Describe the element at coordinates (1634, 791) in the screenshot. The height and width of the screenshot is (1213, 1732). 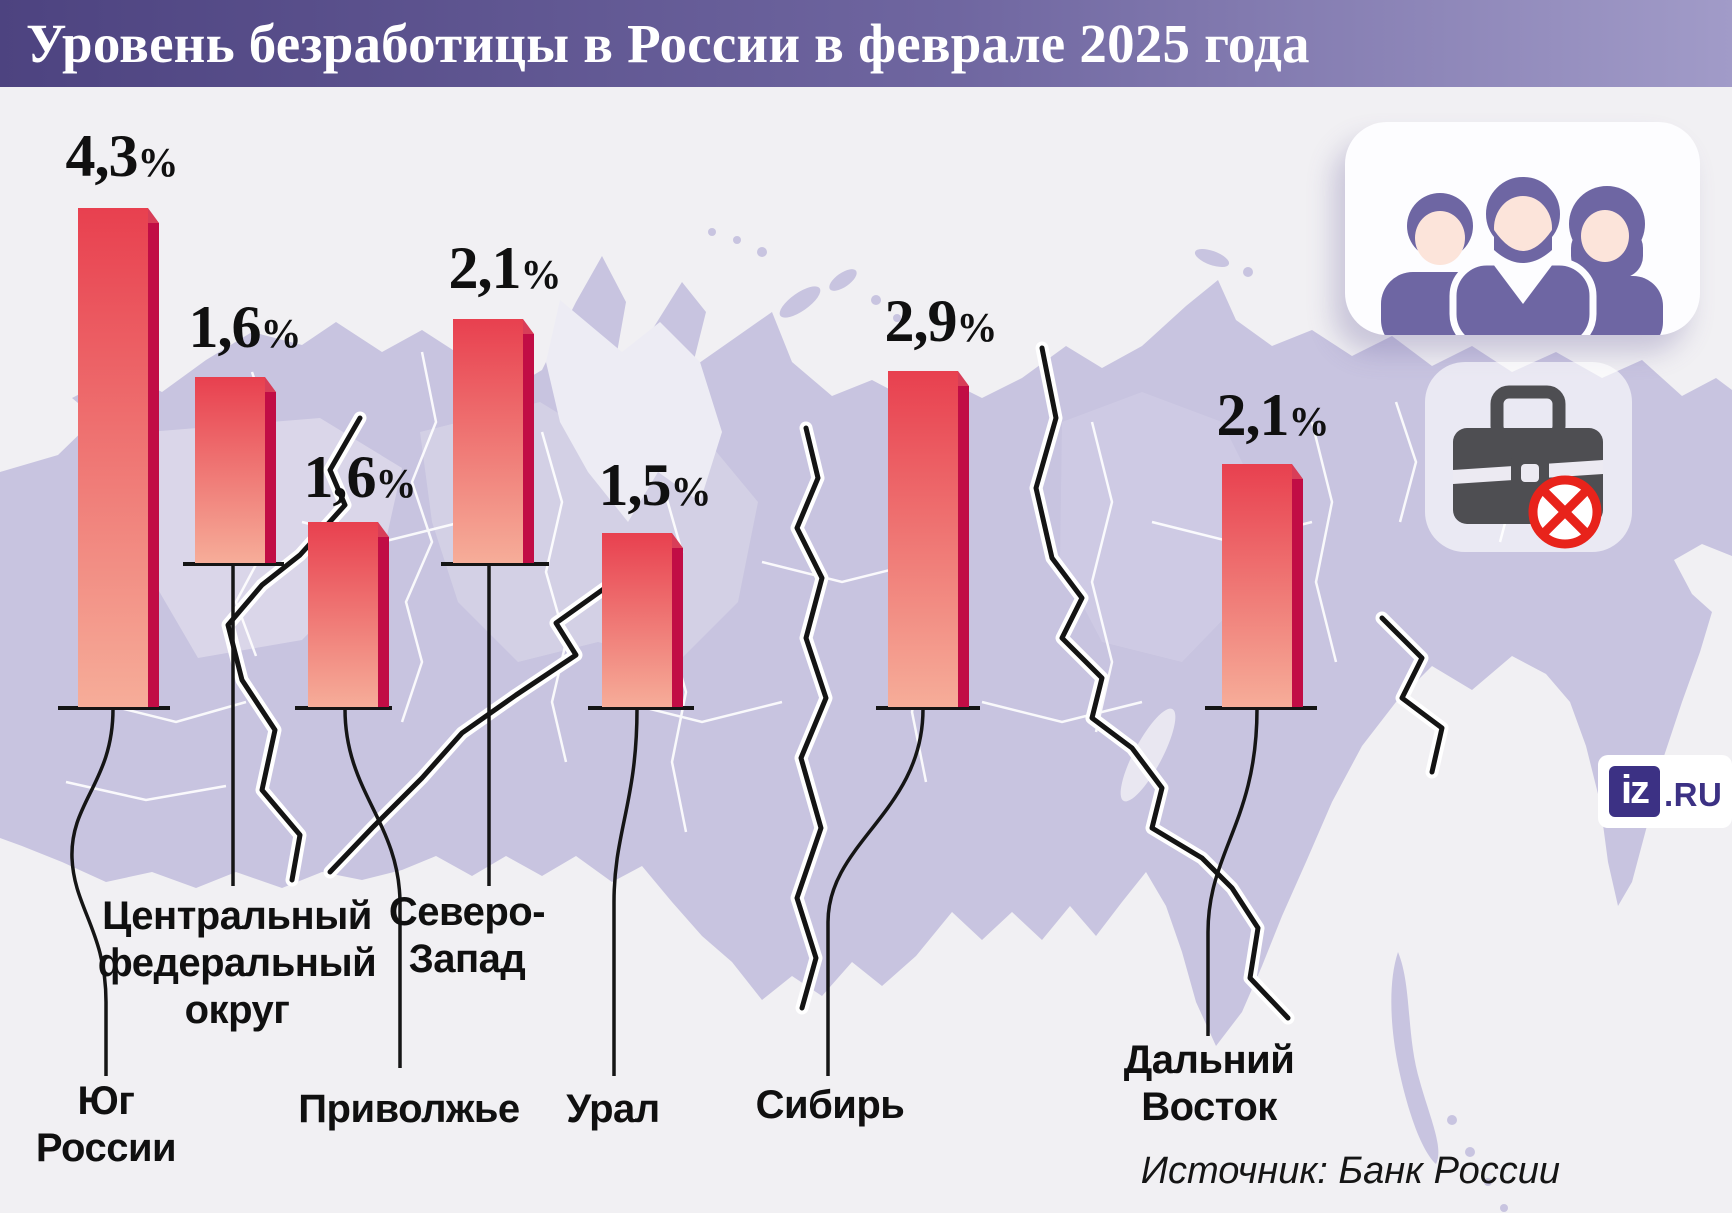
I see `izru-logo-mark: iz` at that location.